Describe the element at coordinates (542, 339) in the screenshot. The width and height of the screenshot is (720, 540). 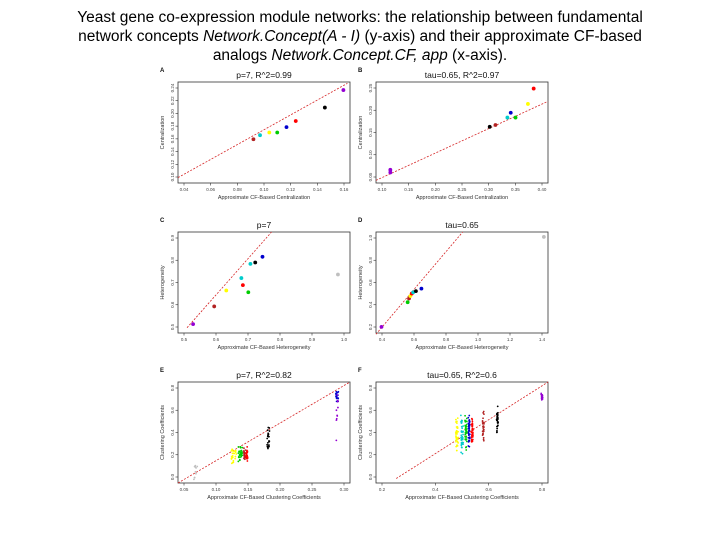
I see `x-tick-label: 1.4` at that location.